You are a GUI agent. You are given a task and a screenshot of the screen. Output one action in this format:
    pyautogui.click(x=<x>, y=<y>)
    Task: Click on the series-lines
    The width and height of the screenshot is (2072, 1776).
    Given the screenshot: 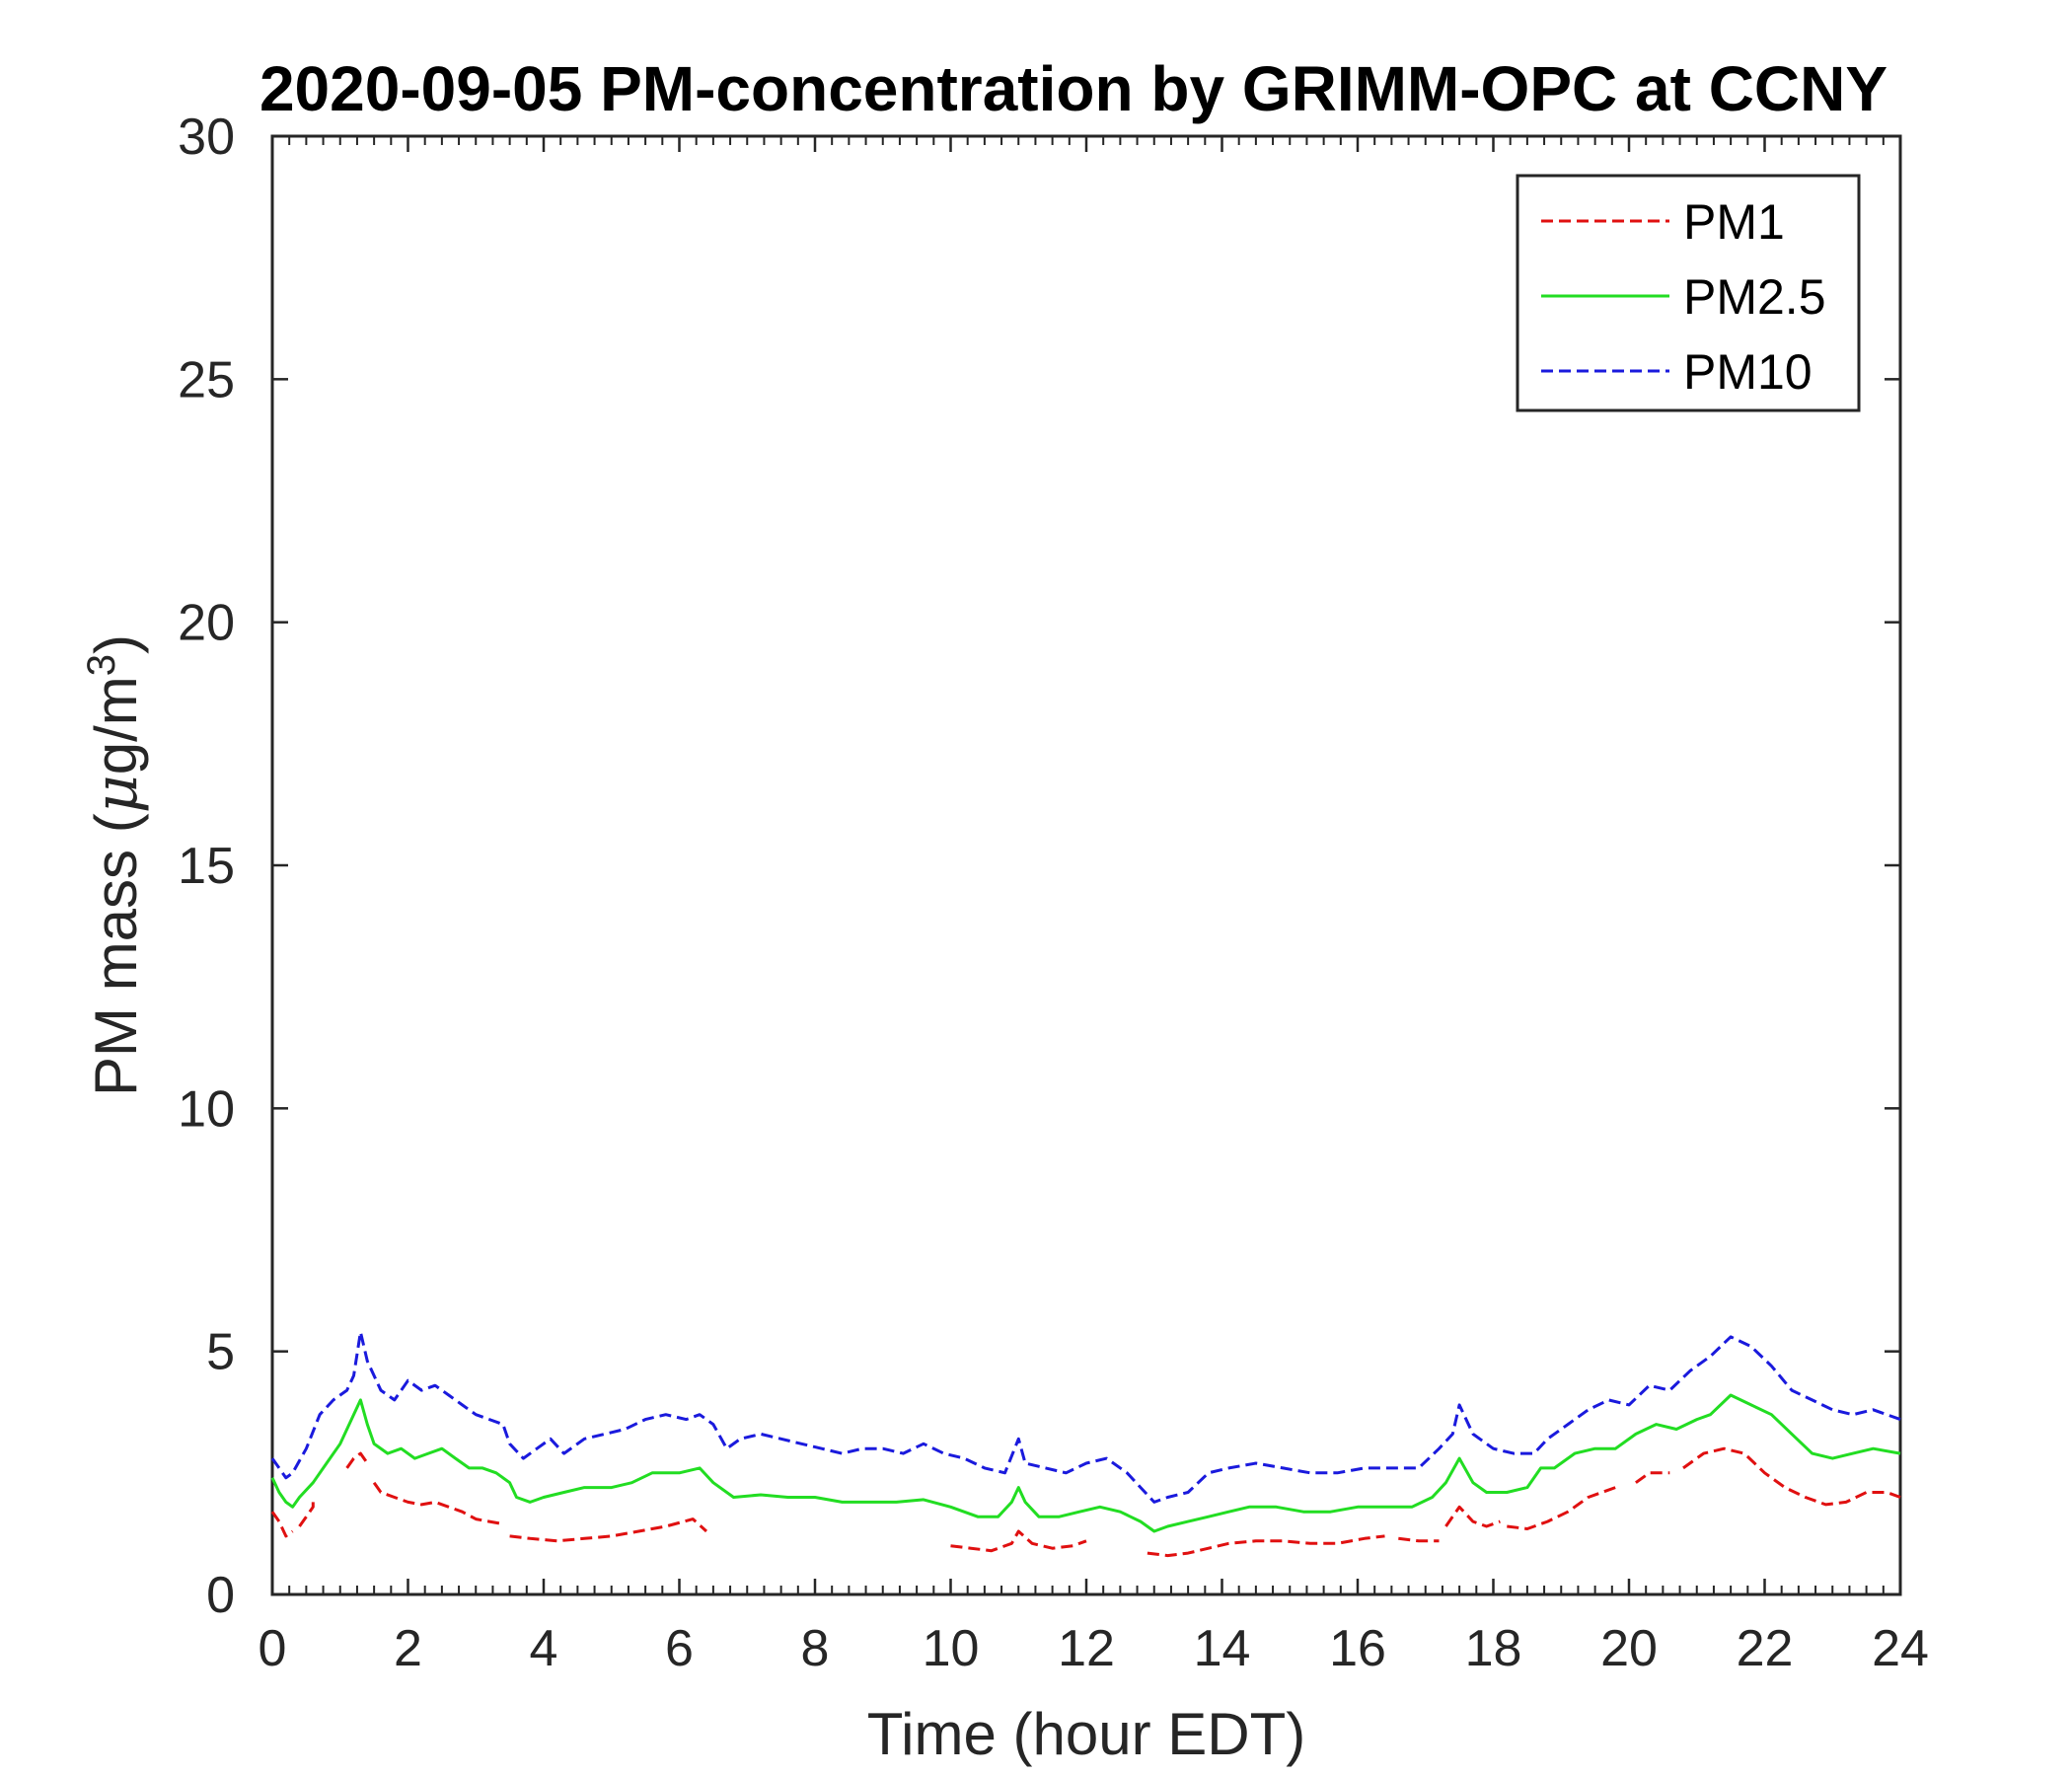 What is the action you would take?
    pyautogui.click(x=1085, y=1444)
    